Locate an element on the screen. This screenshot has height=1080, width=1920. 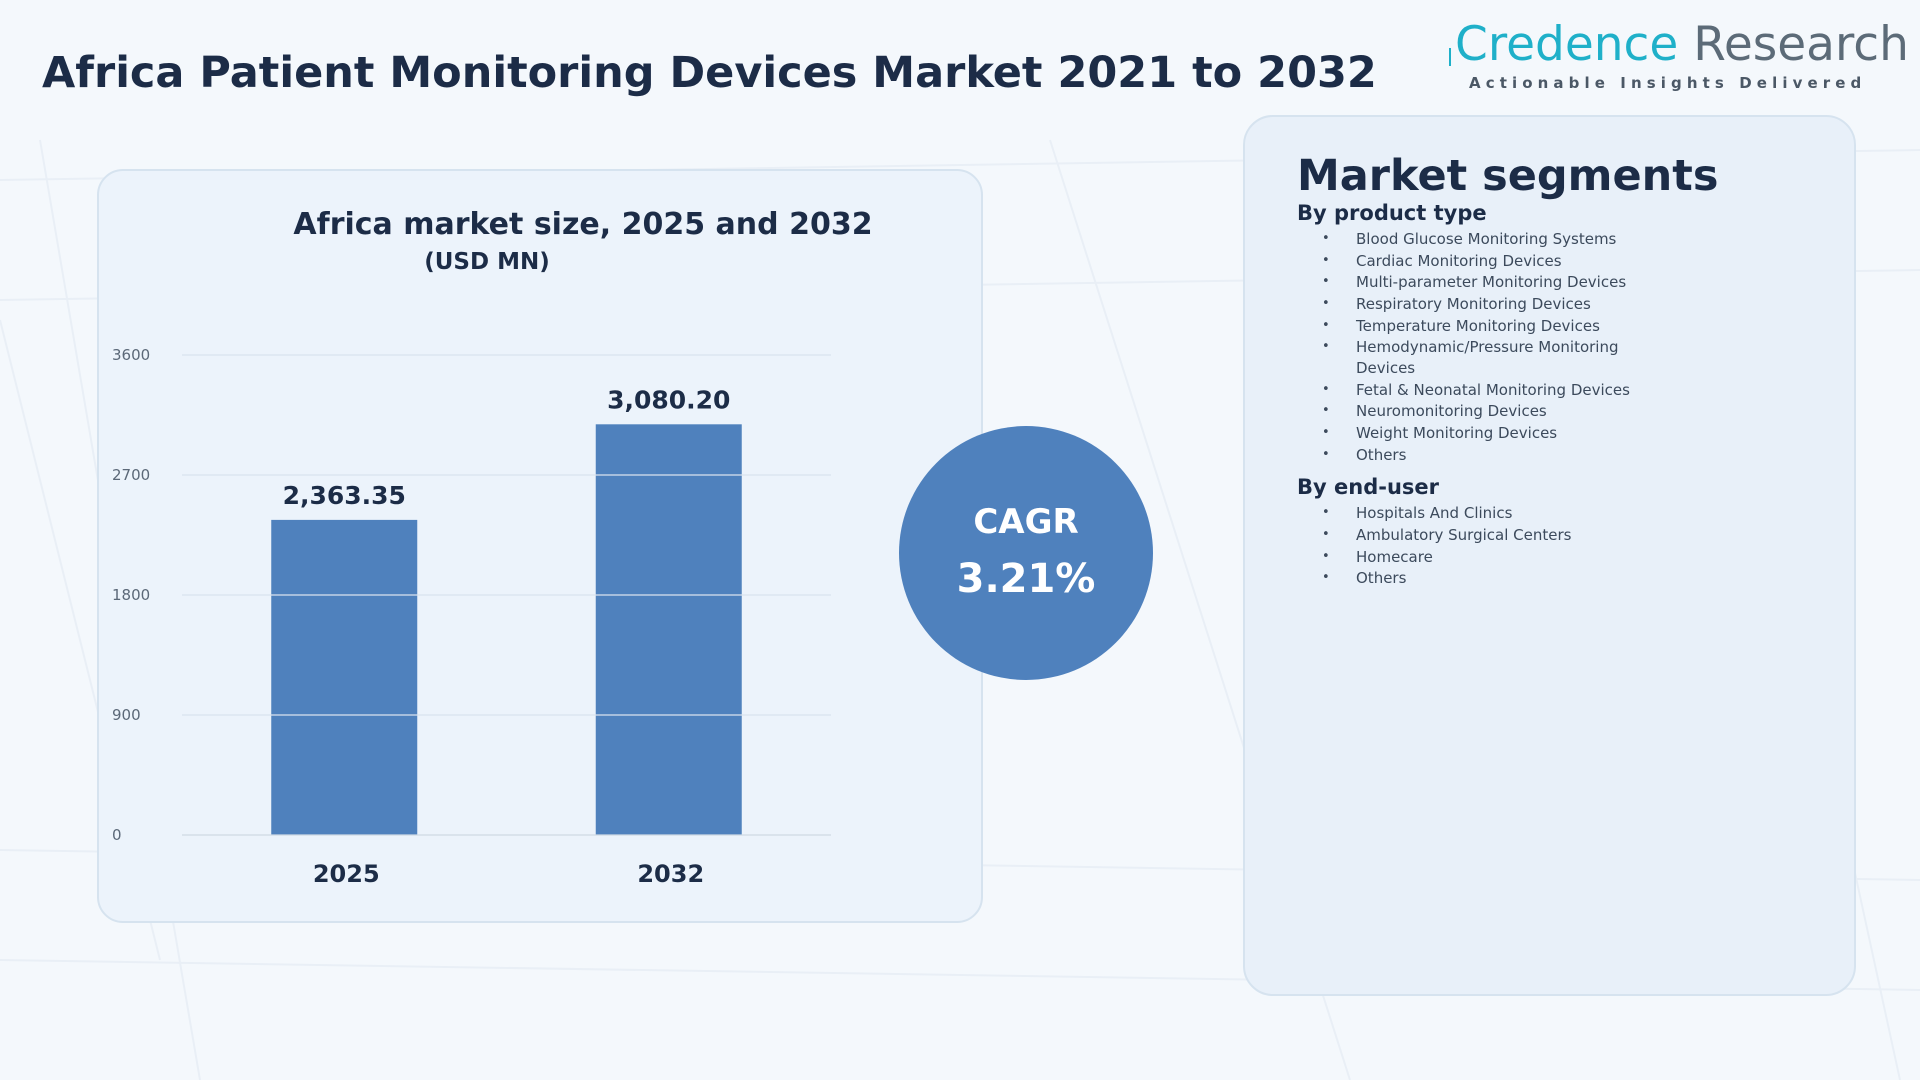
segment-item: Hospitals And Clinics is located at coordinates (1499, 513).